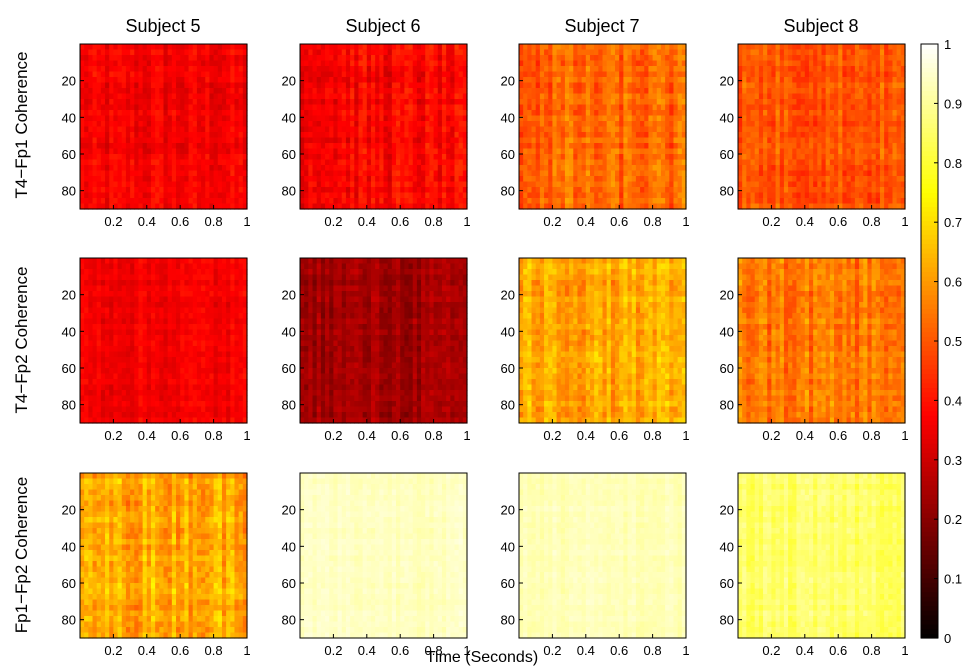  What do you see at coordinates (601, 26) in the screenshot?
I see `column-title-subject-7: Subject 7` at bounding box center [601, 26].